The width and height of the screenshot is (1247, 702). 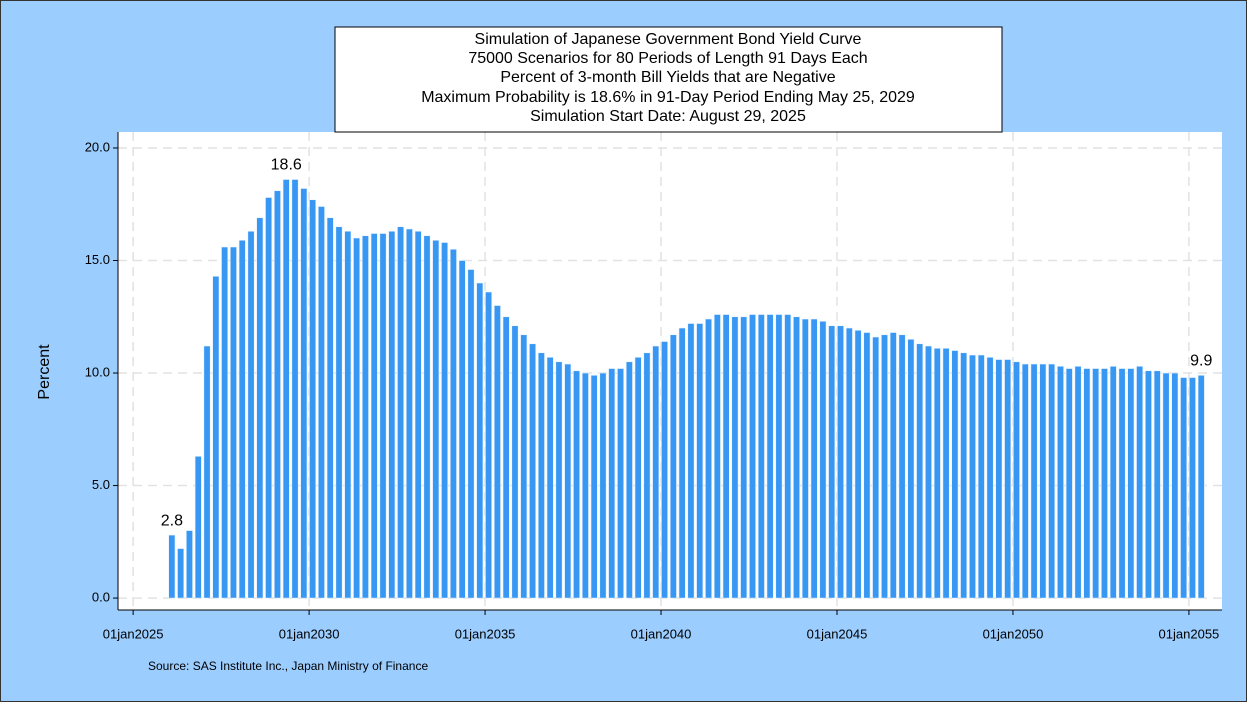 I want to click on data-label: 9.9, so click(x=1201, y=360).